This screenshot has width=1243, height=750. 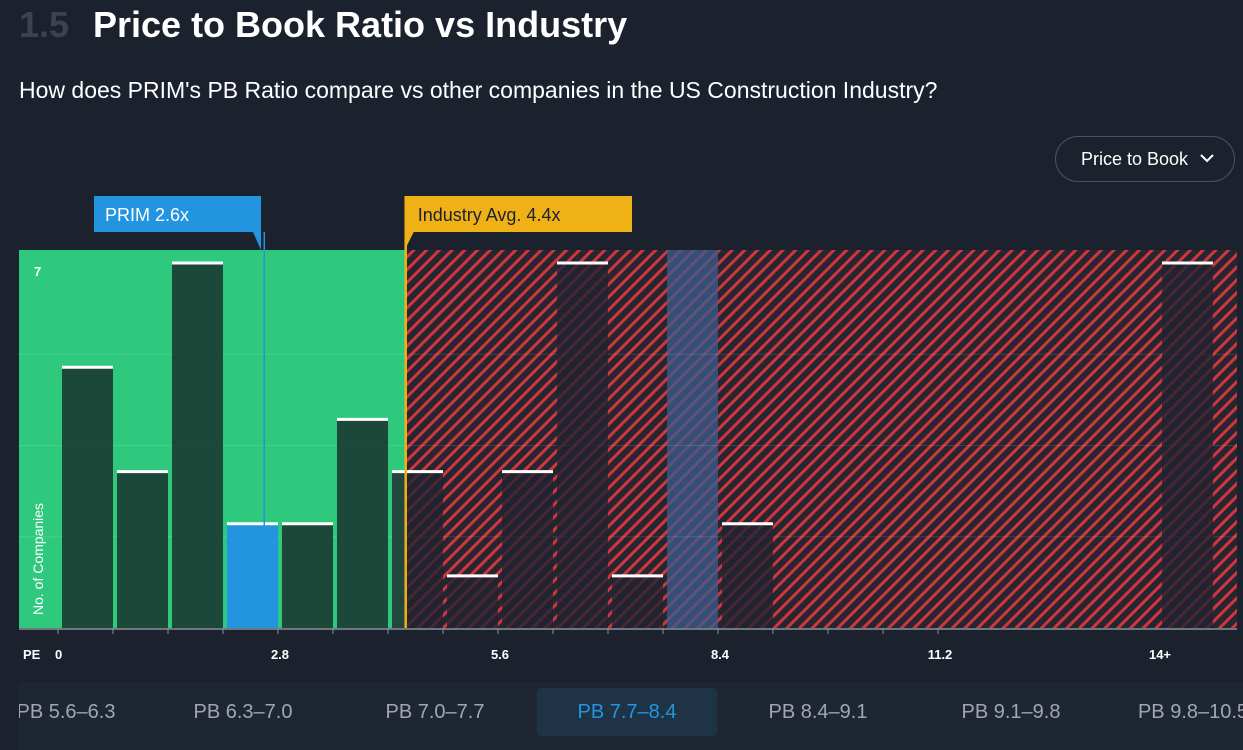 I want to click on y-axis-max-label: 7, so click(x=37, y=271).